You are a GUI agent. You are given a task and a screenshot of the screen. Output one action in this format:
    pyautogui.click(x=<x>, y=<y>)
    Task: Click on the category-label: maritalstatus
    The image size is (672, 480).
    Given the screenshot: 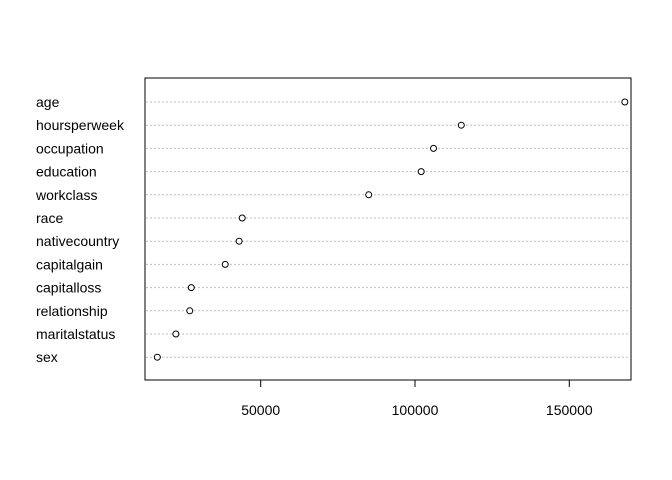 What is the action you would take?
    pyautogui.click(x=75, y=334)
    